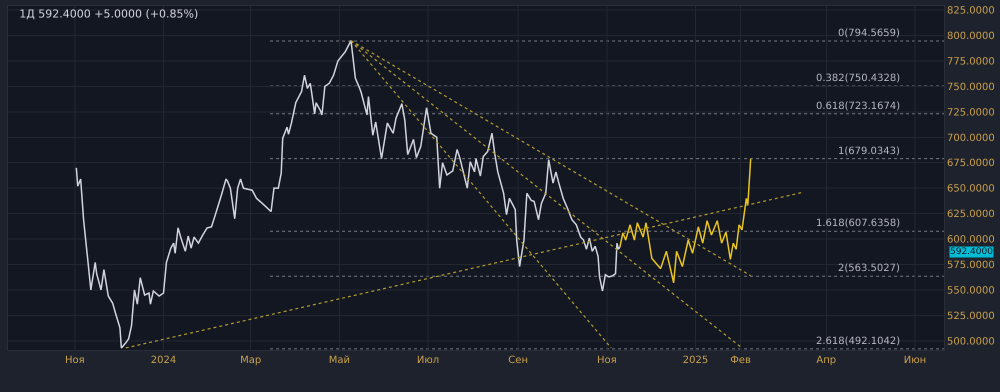  Describe the element at coordinates (915, 360) in the screenshot. I see `x-tick-label: Июн` at that location.